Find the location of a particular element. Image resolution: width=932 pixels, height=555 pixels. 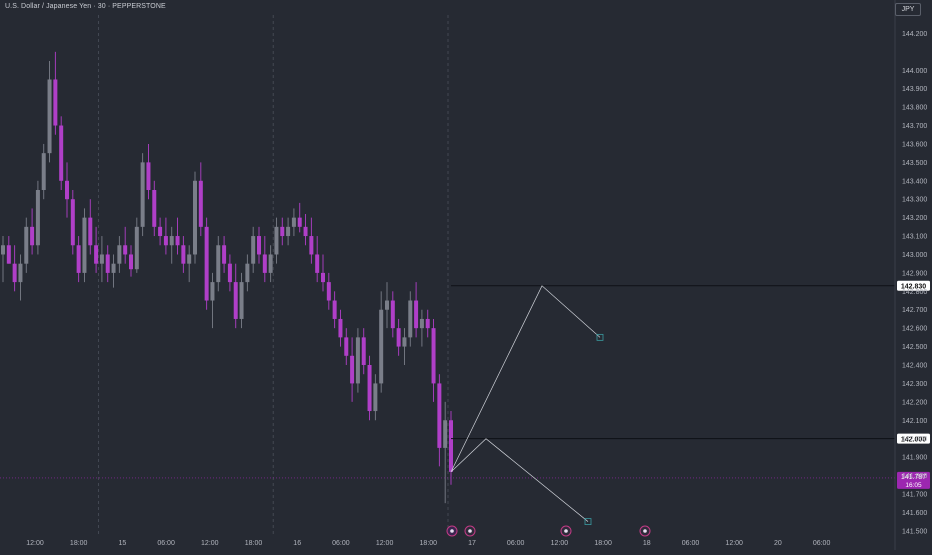

time-tick-label: 16 is located at coordinates (297, 543).